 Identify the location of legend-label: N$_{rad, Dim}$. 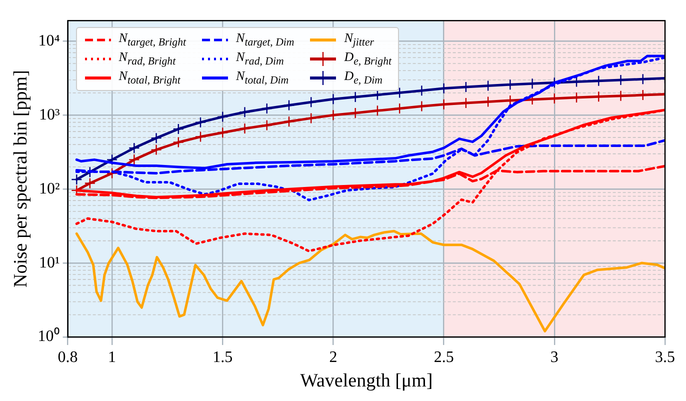
(260, 58).